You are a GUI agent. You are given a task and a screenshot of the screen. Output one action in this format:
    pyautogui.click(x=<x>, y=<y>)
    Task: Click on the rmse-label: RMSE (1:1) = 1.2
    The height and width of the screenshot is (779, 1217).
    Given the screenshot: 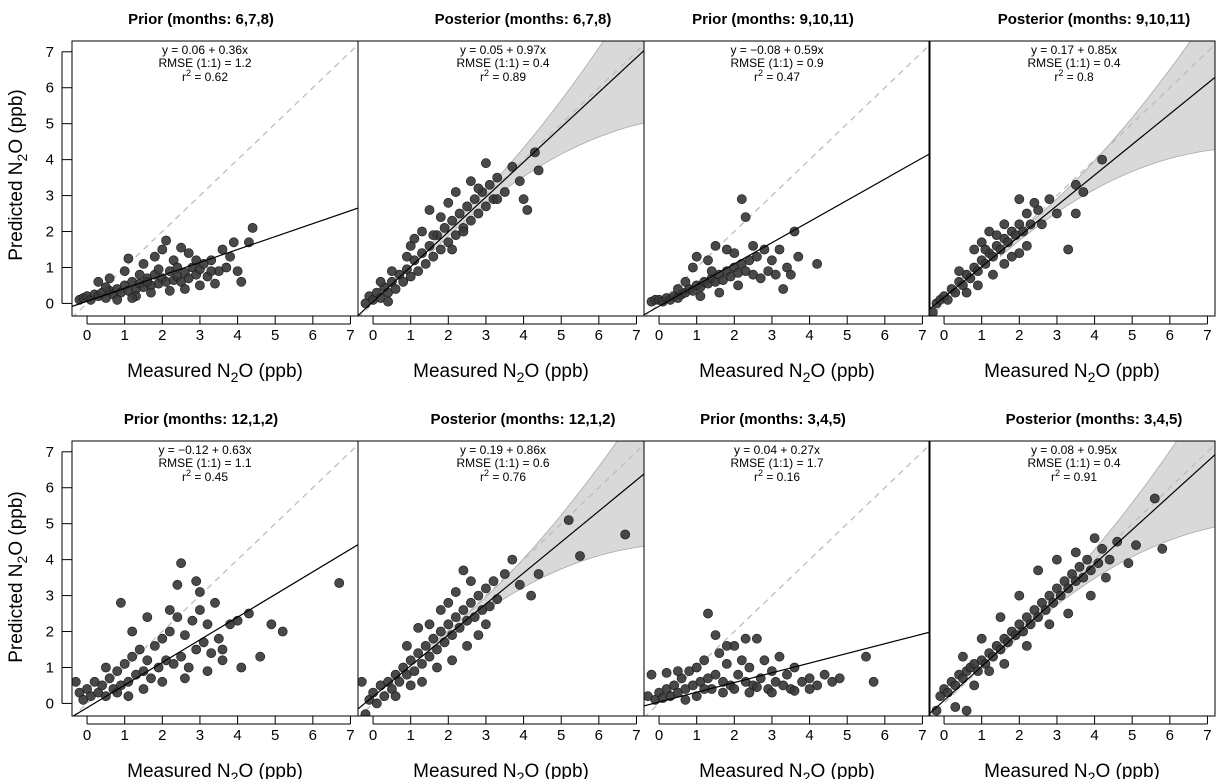 What is the action you would take?
    pyautogui.click(x=204, y=63)
    